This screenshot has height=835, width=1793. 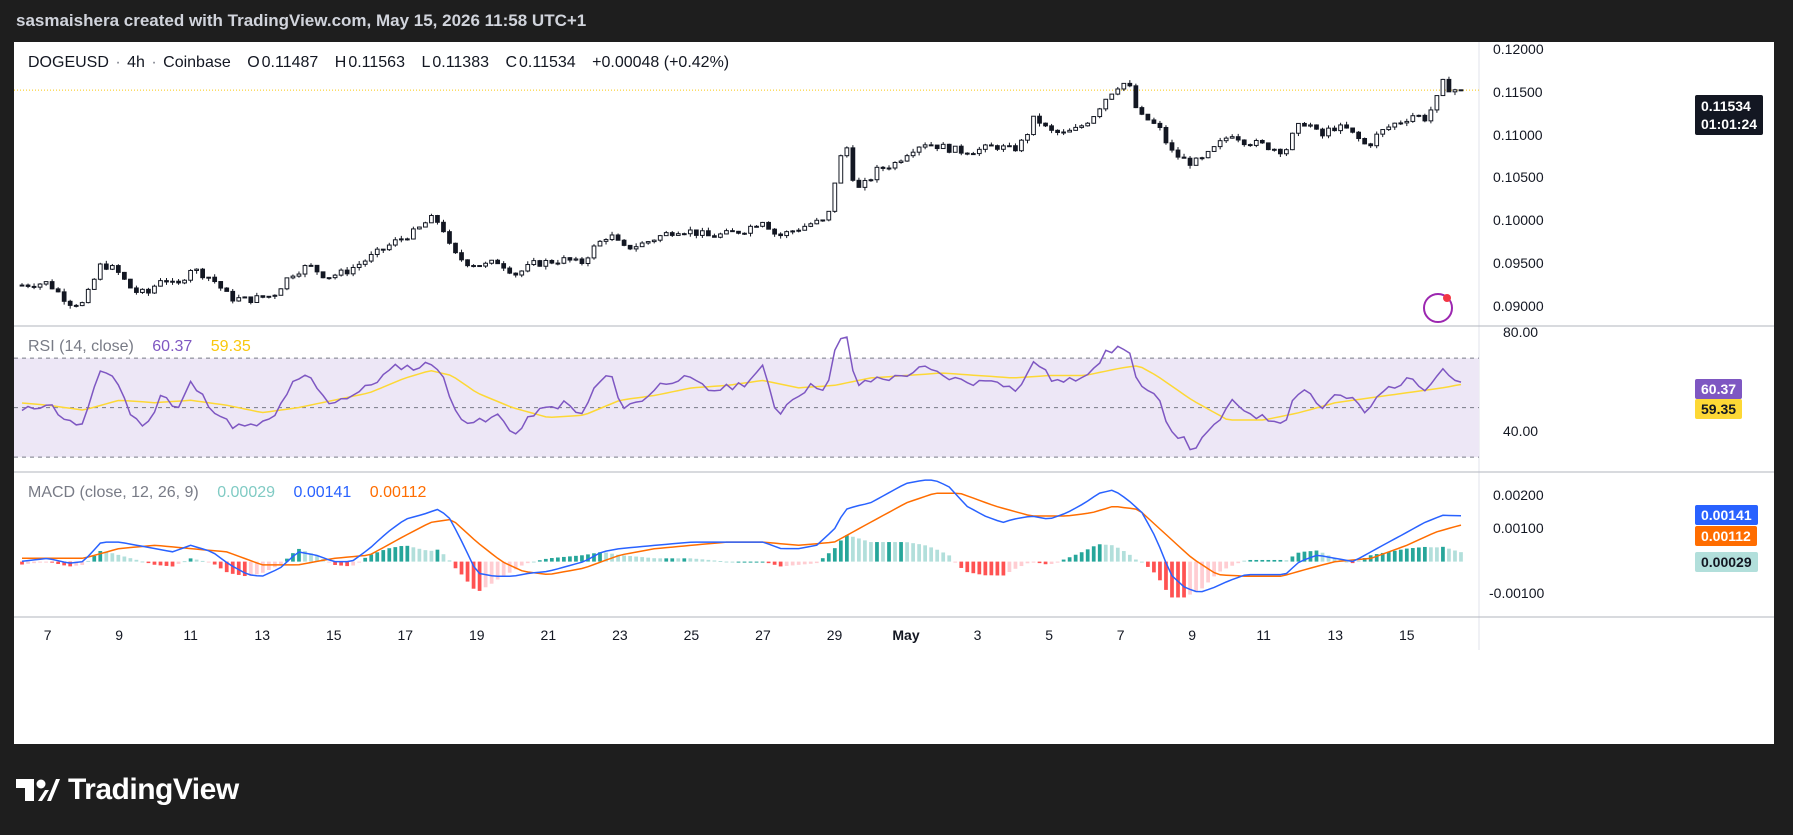 I want to click on rsi-ma-line, so click(x=741, y=393).